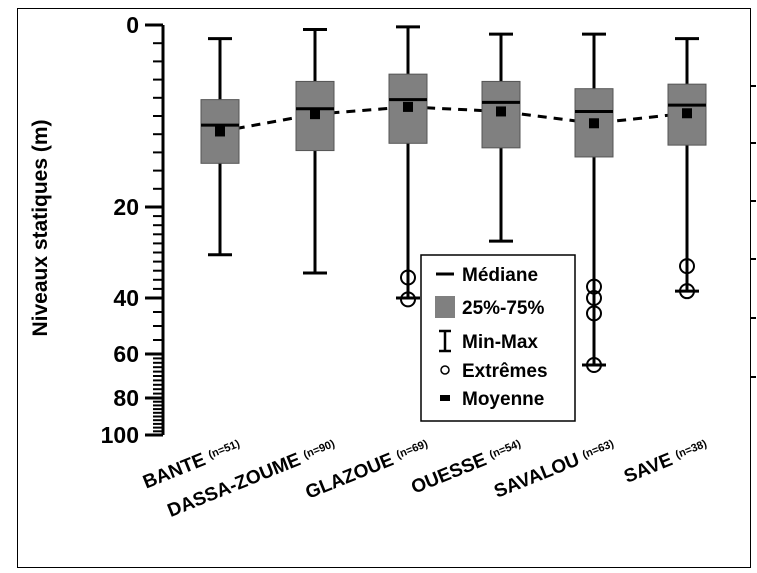  Describe the element at coordinates (40, 227) in the screenshot. I see `y-axis-title: Niveaux statiques (m)` at that location.